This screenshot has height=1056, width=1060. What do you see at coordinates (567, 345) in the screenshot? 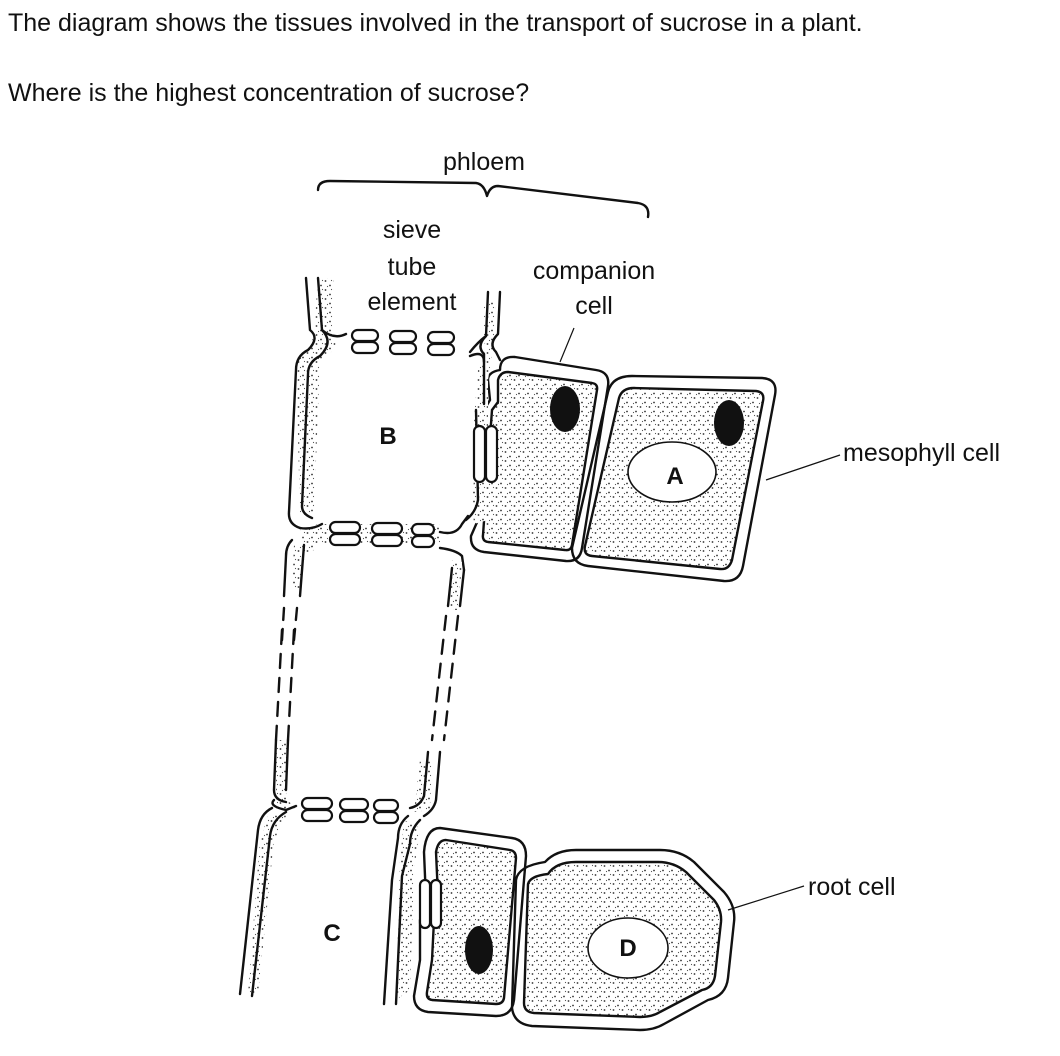
I see `leader-companion` at bounding box center [567, 345].